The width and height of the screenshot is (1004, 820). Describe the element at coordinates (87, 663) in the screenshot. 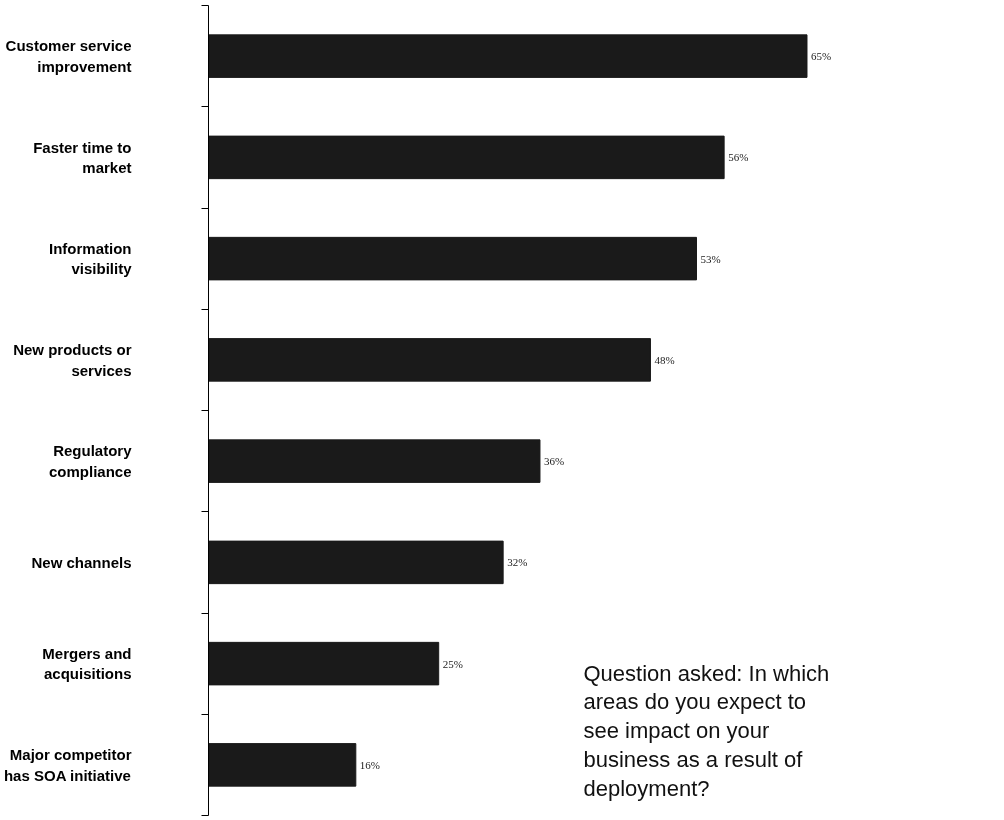

I see `y-tick-label: Mergers and acquisitions` at that location.